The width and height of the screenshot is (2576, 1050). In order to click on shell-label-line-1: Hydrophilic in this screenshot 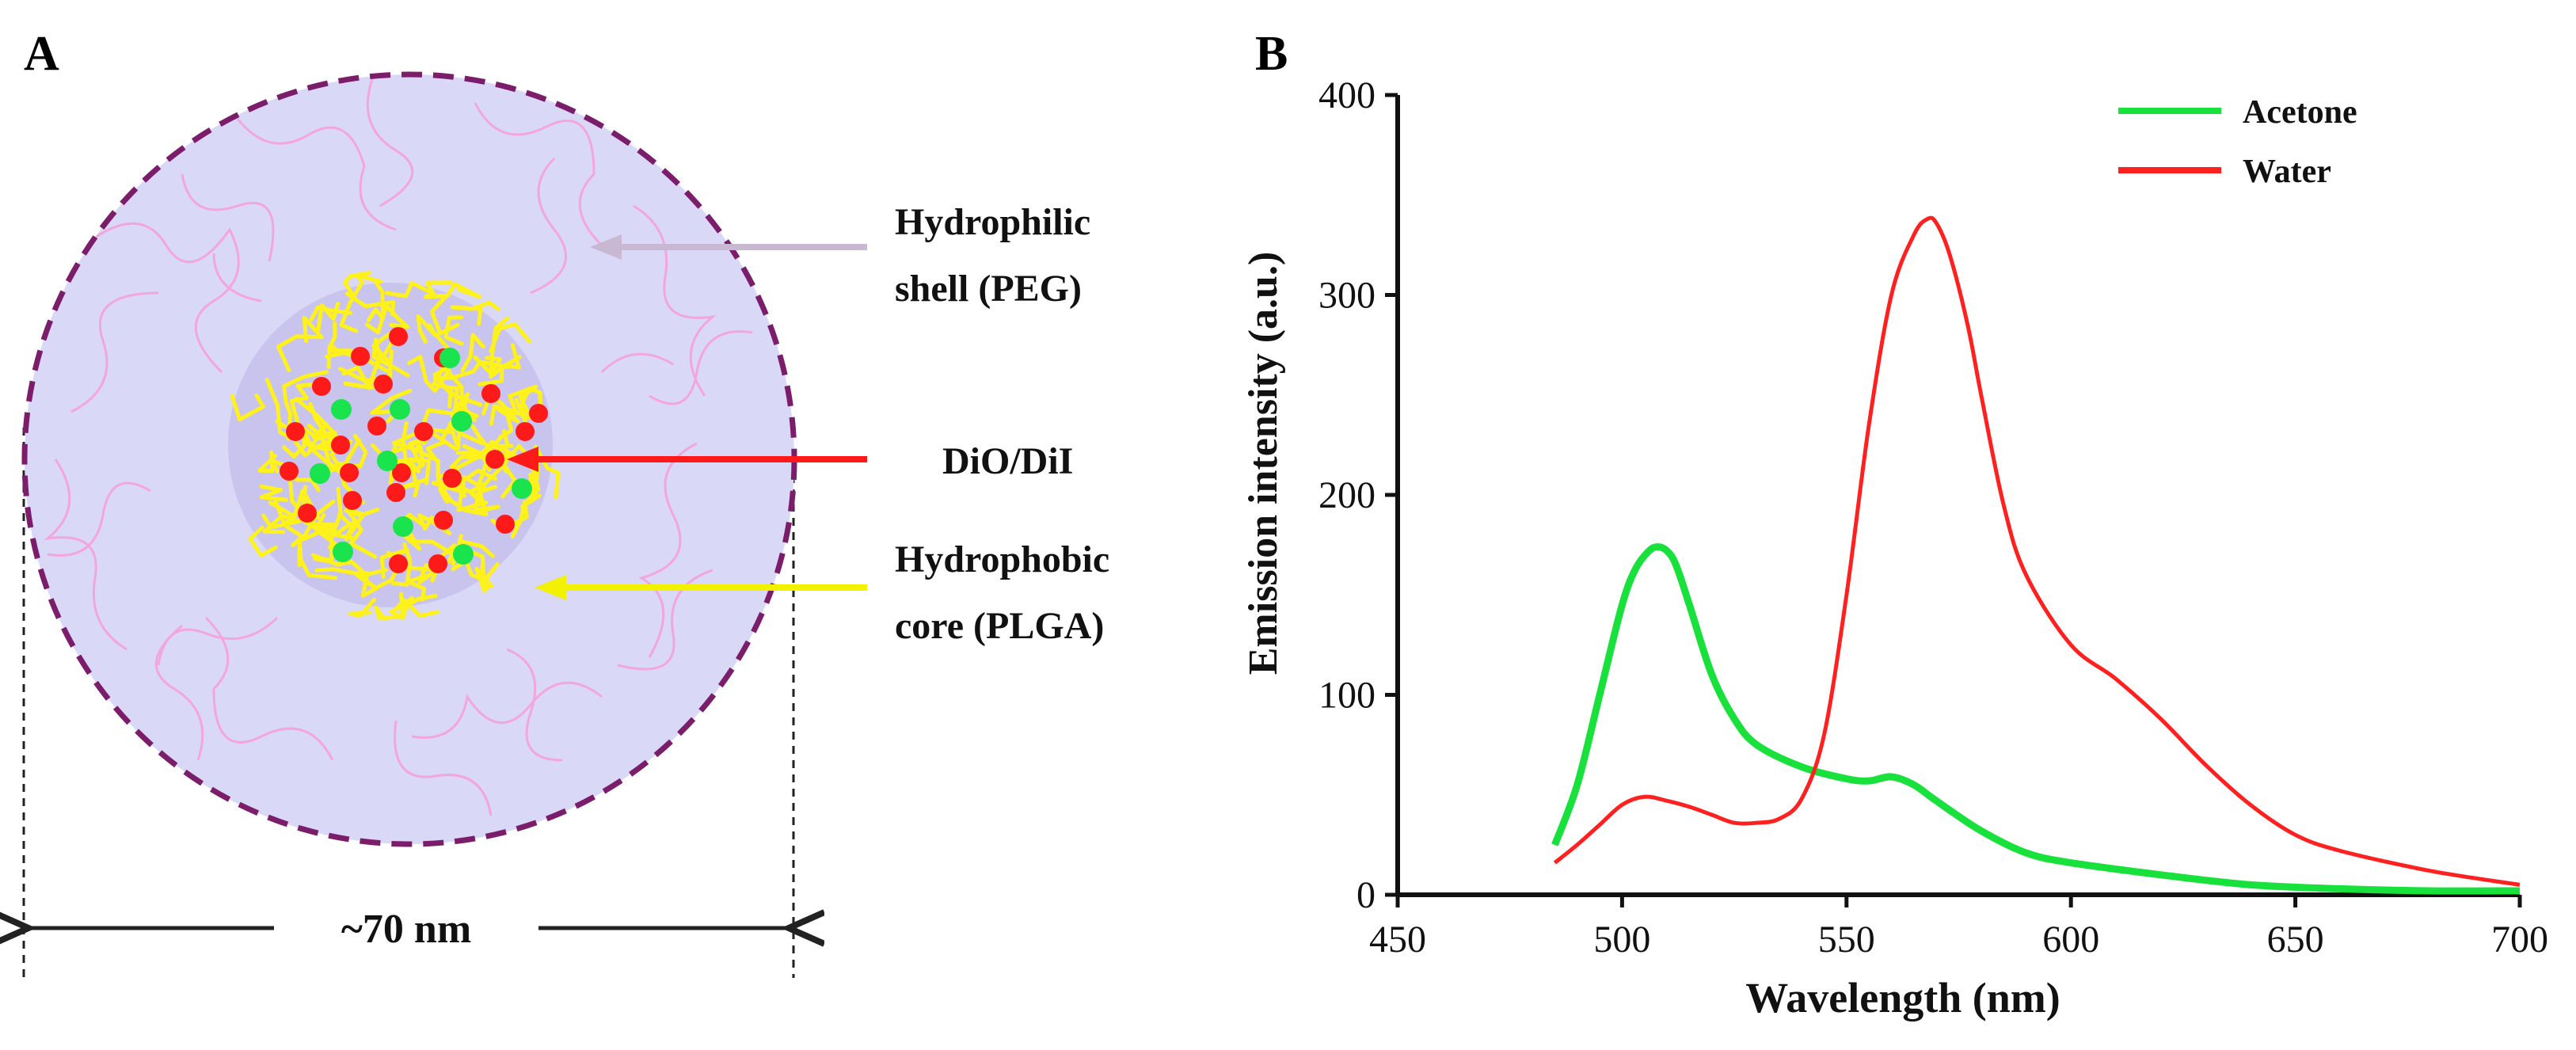, I will do `click(992, 222)`.